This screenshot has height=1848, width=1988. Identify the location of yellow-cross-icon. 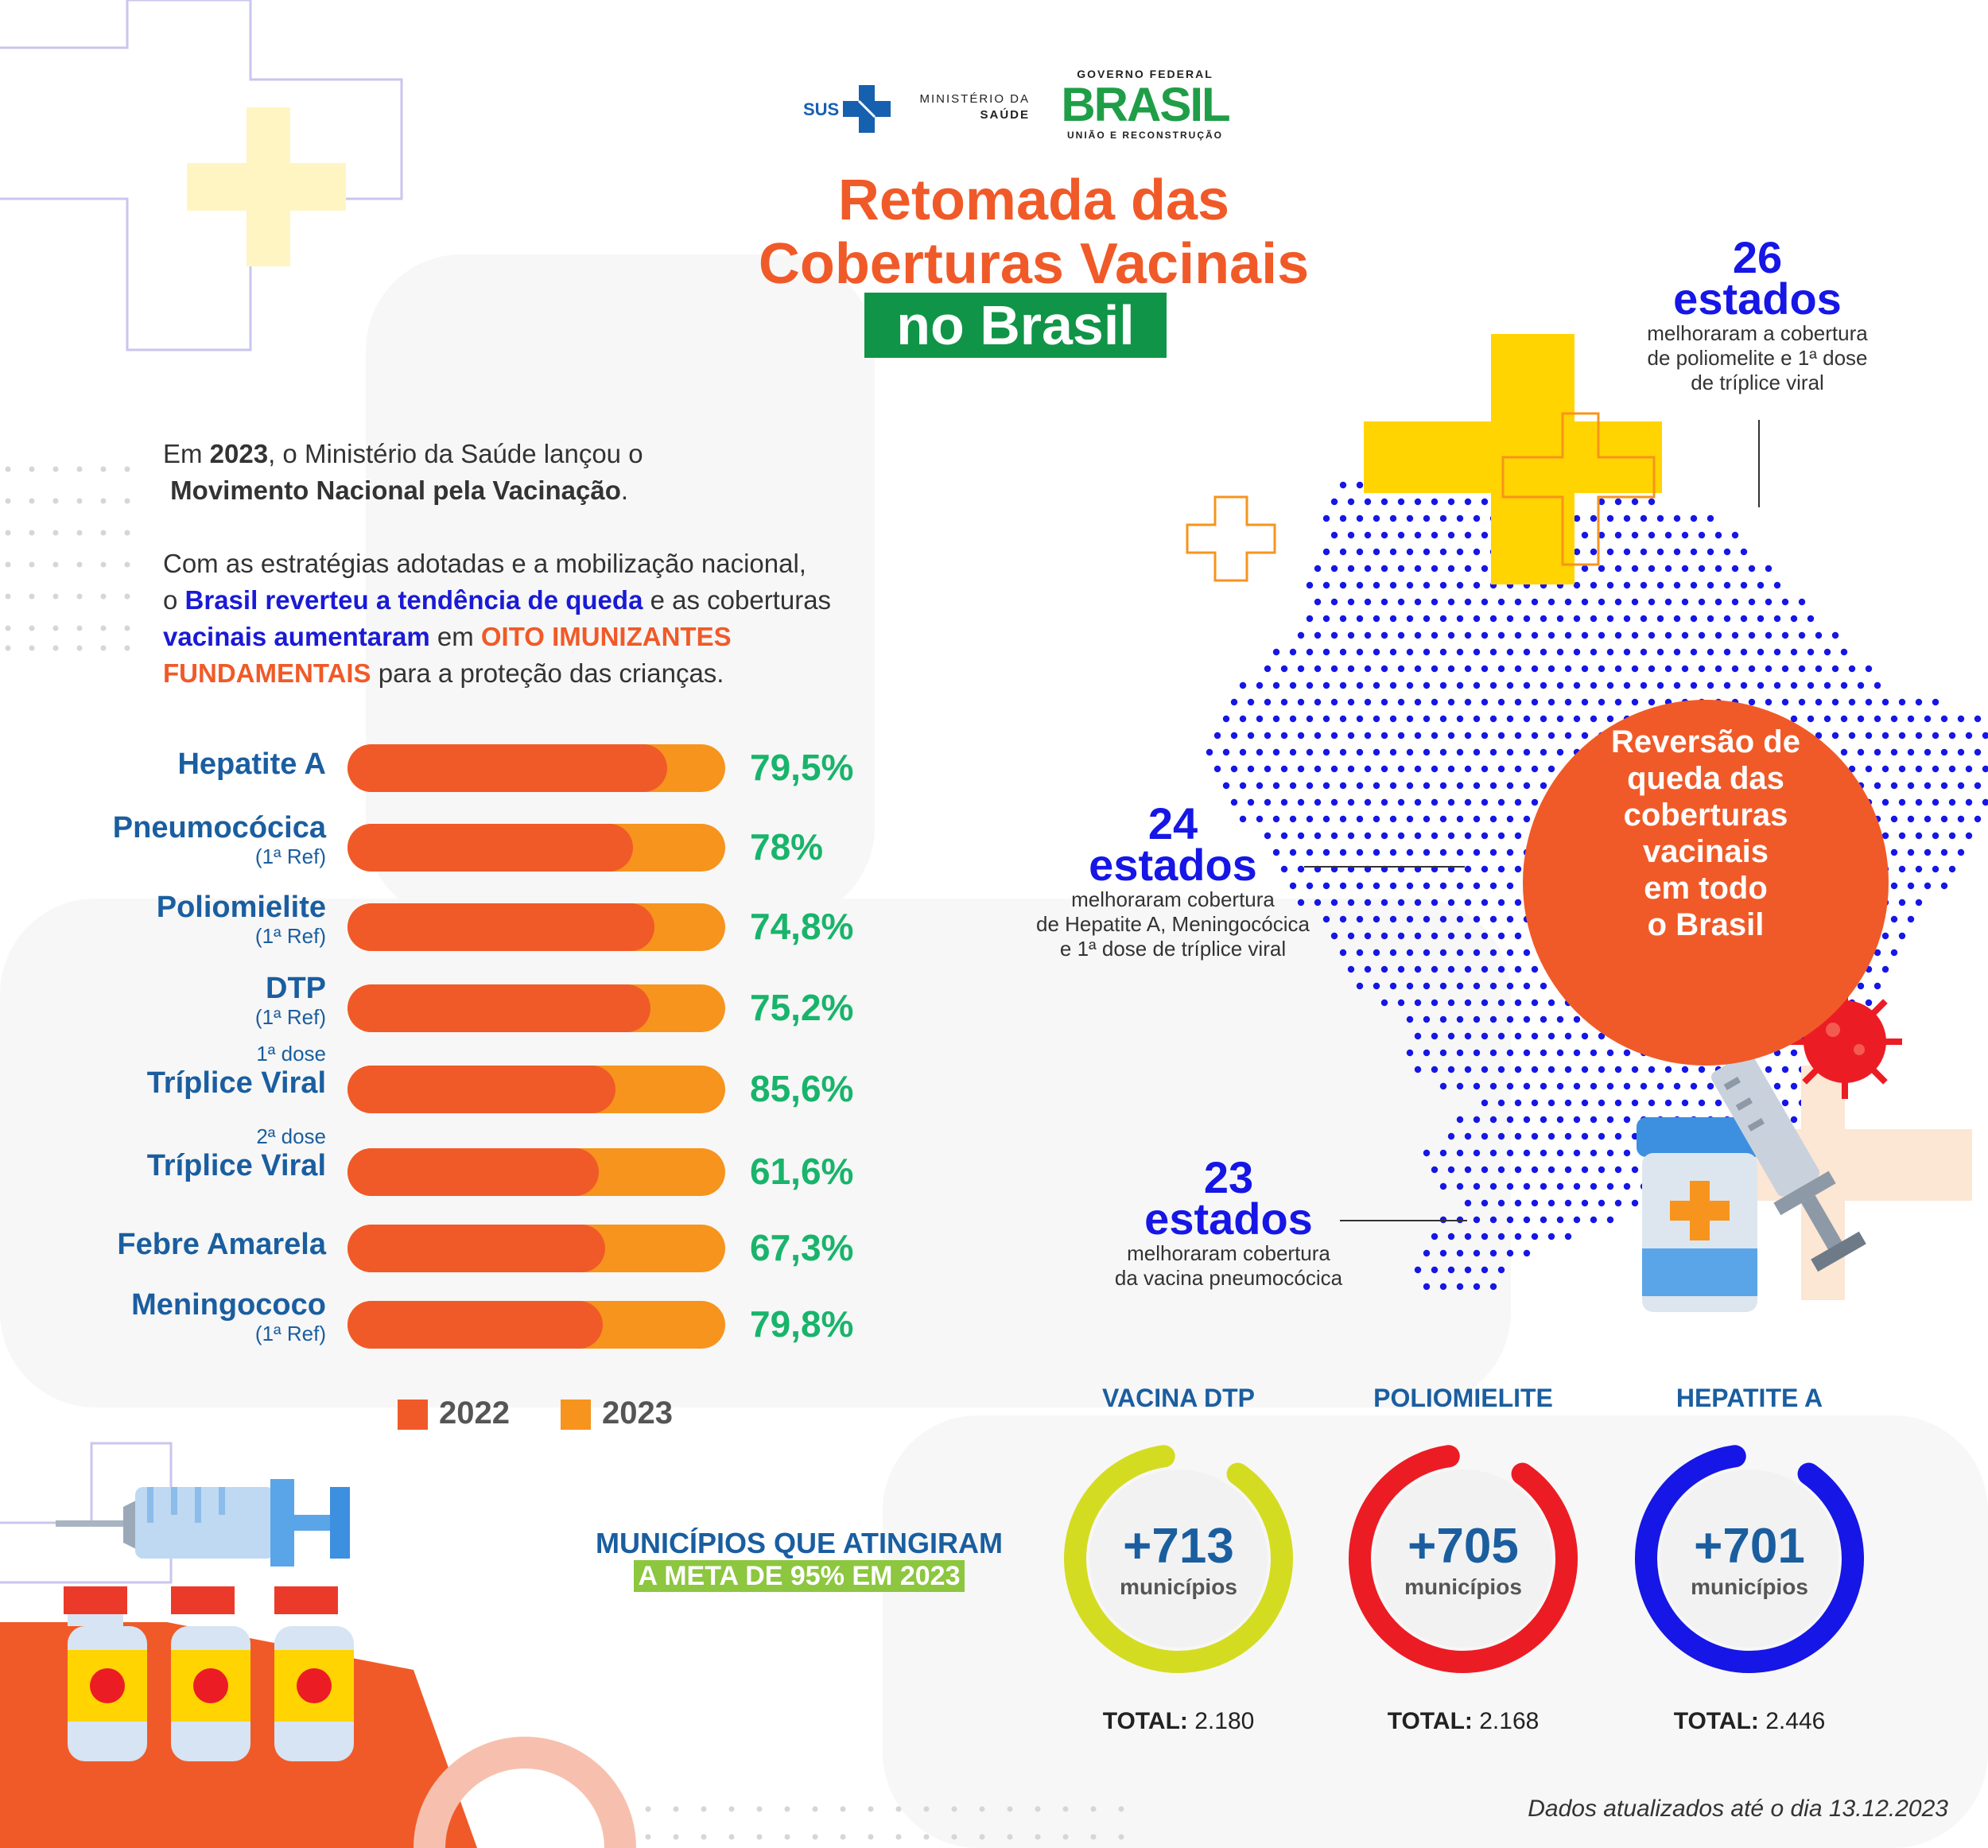
(1513, 459).